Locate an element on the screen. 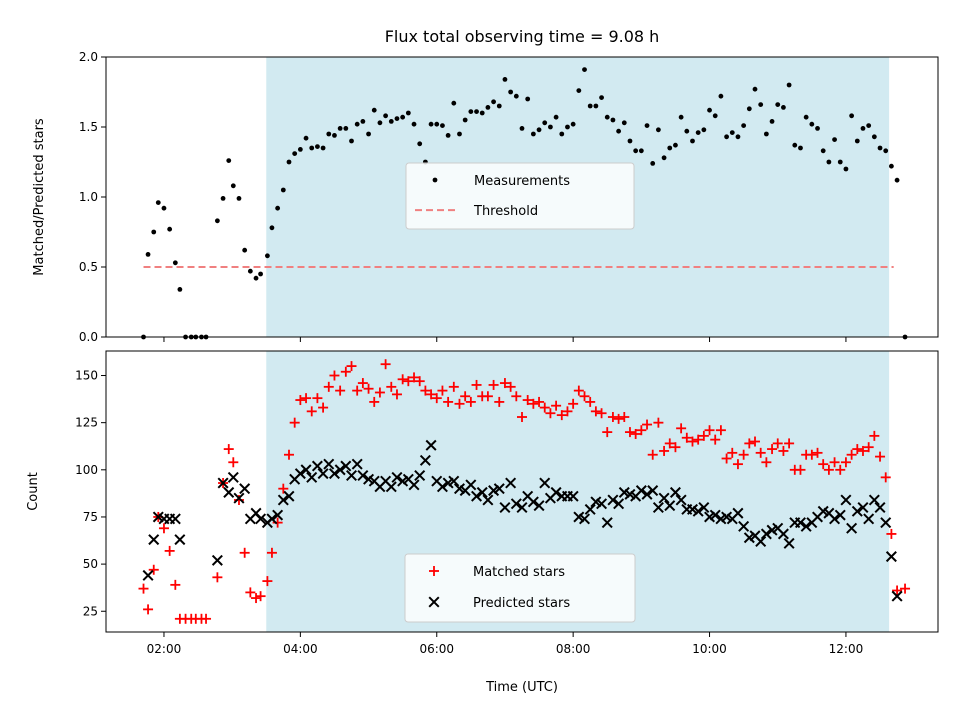  legend-marker is located at coordinates (434, 571).